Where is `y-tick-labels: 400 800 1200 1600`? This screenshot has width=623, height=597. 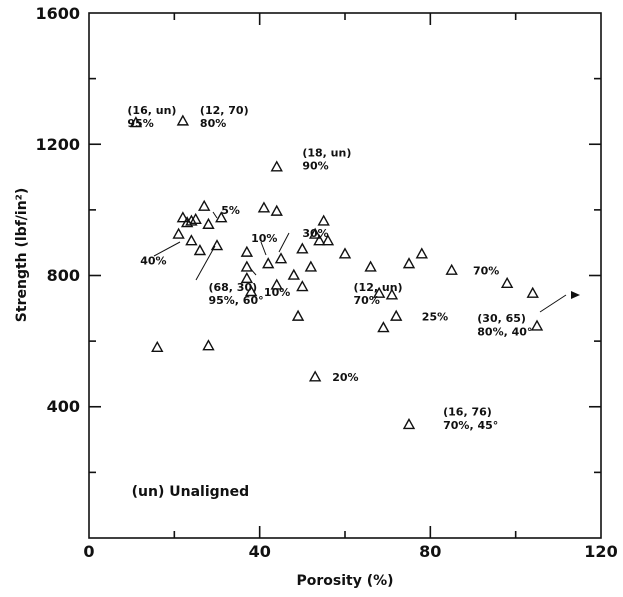 y-tick-labels: 400 800 1200 1600 is located at coordinates (57, 210).